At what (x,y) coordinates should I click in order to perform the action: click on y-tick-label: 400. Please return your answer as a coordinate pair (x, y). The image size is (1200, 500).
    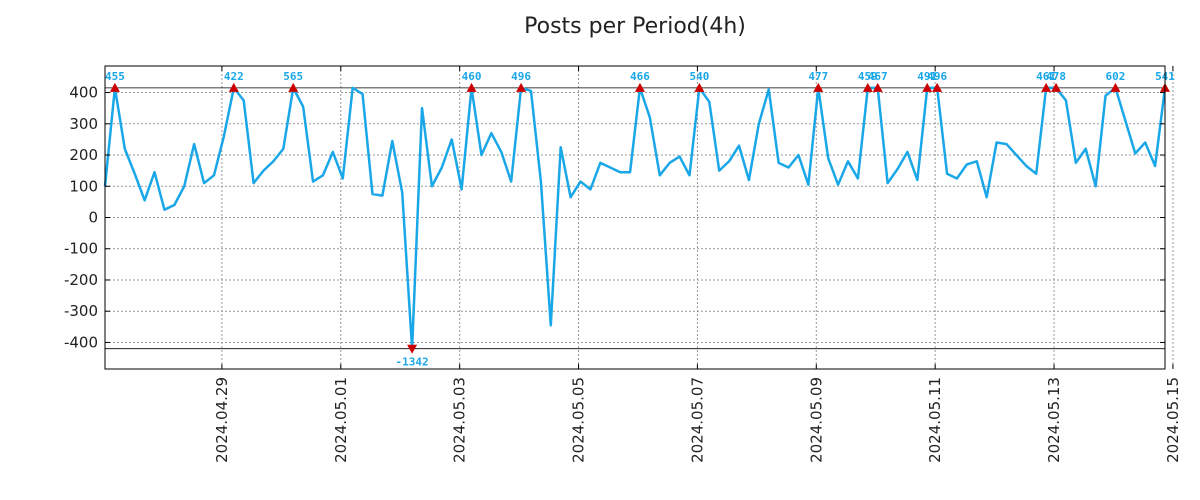
    Looking at the image, I should click on (83, 93).